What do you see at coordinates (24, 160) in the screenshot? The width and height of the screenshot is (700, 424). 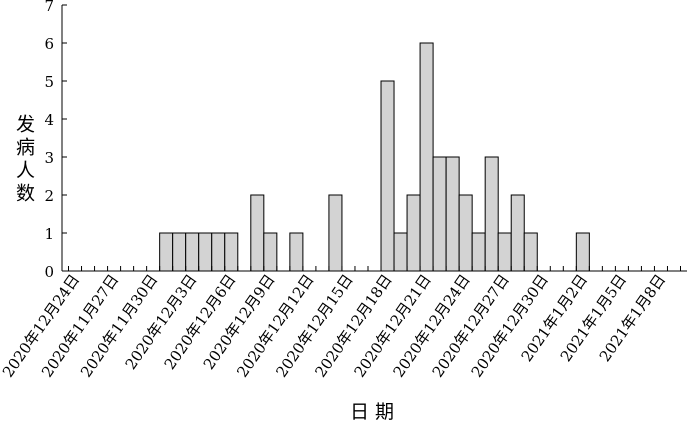 I see `y-axis-title: 发病人数` at bounding box center [24, 160].